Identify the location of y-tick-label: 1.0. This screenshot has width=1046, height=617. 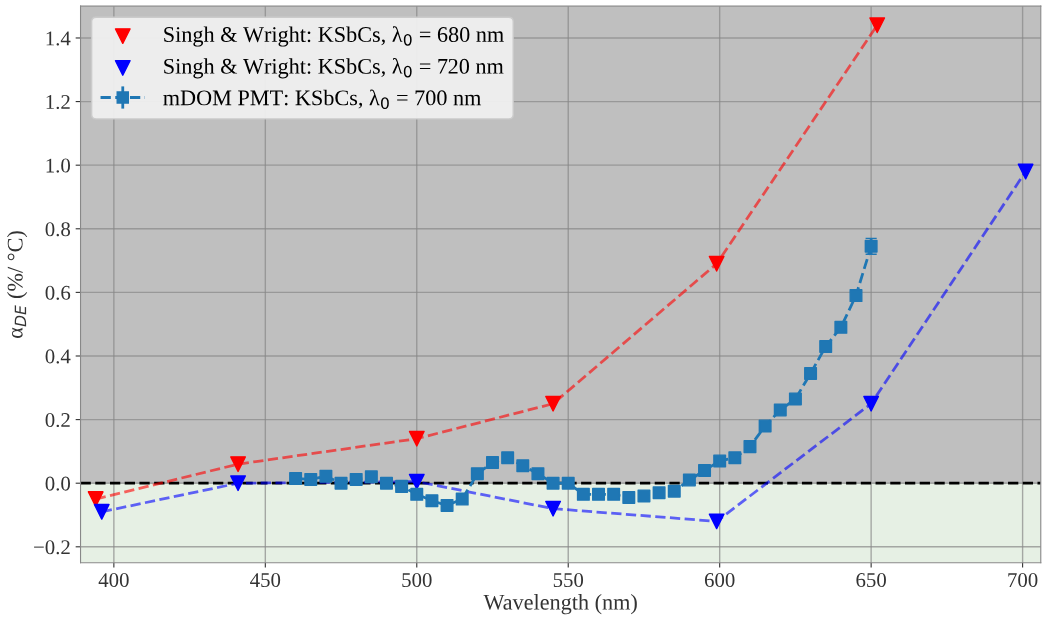
(58, 165).